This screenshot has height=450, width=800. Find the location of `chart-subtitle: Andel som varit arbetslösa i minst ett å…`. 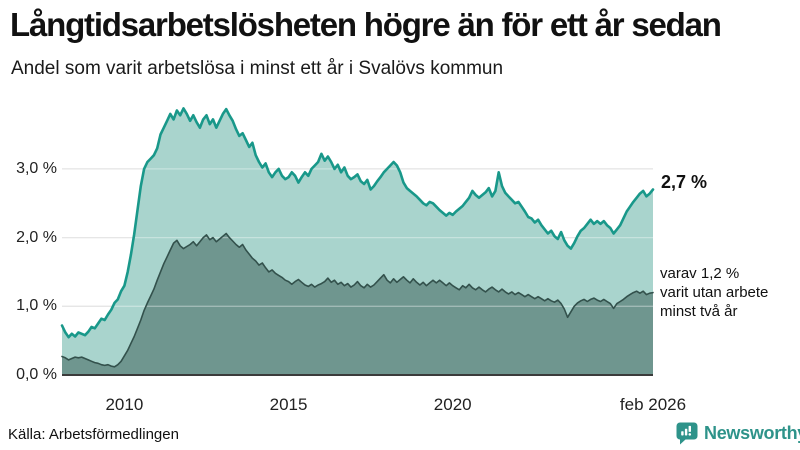

chart-subtitle: Andel som varit arbetslösa i minst ett å… is located at coordinates (257, 68).